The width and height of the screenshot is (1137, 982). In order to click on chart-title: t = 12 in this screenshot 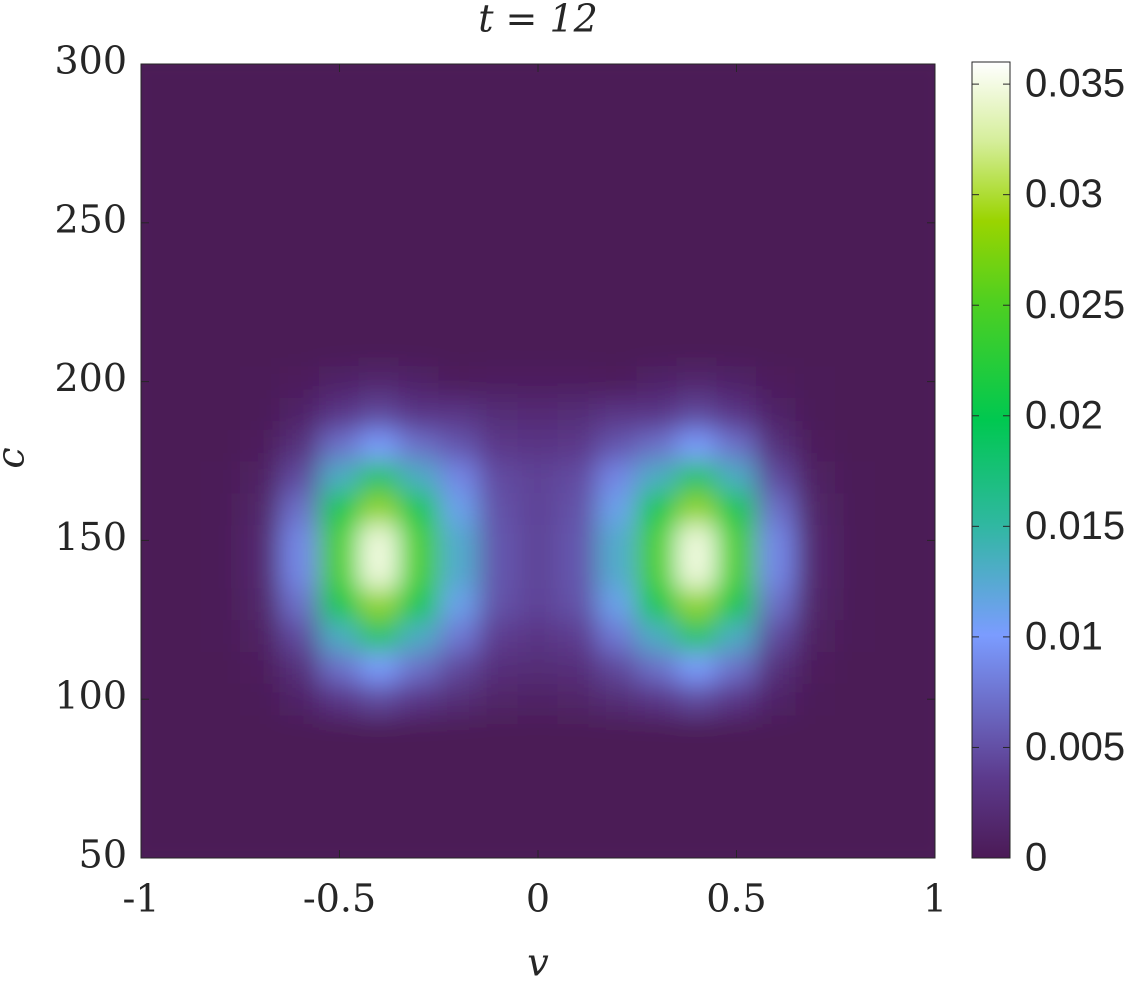, I will do `click(538, 20)`.